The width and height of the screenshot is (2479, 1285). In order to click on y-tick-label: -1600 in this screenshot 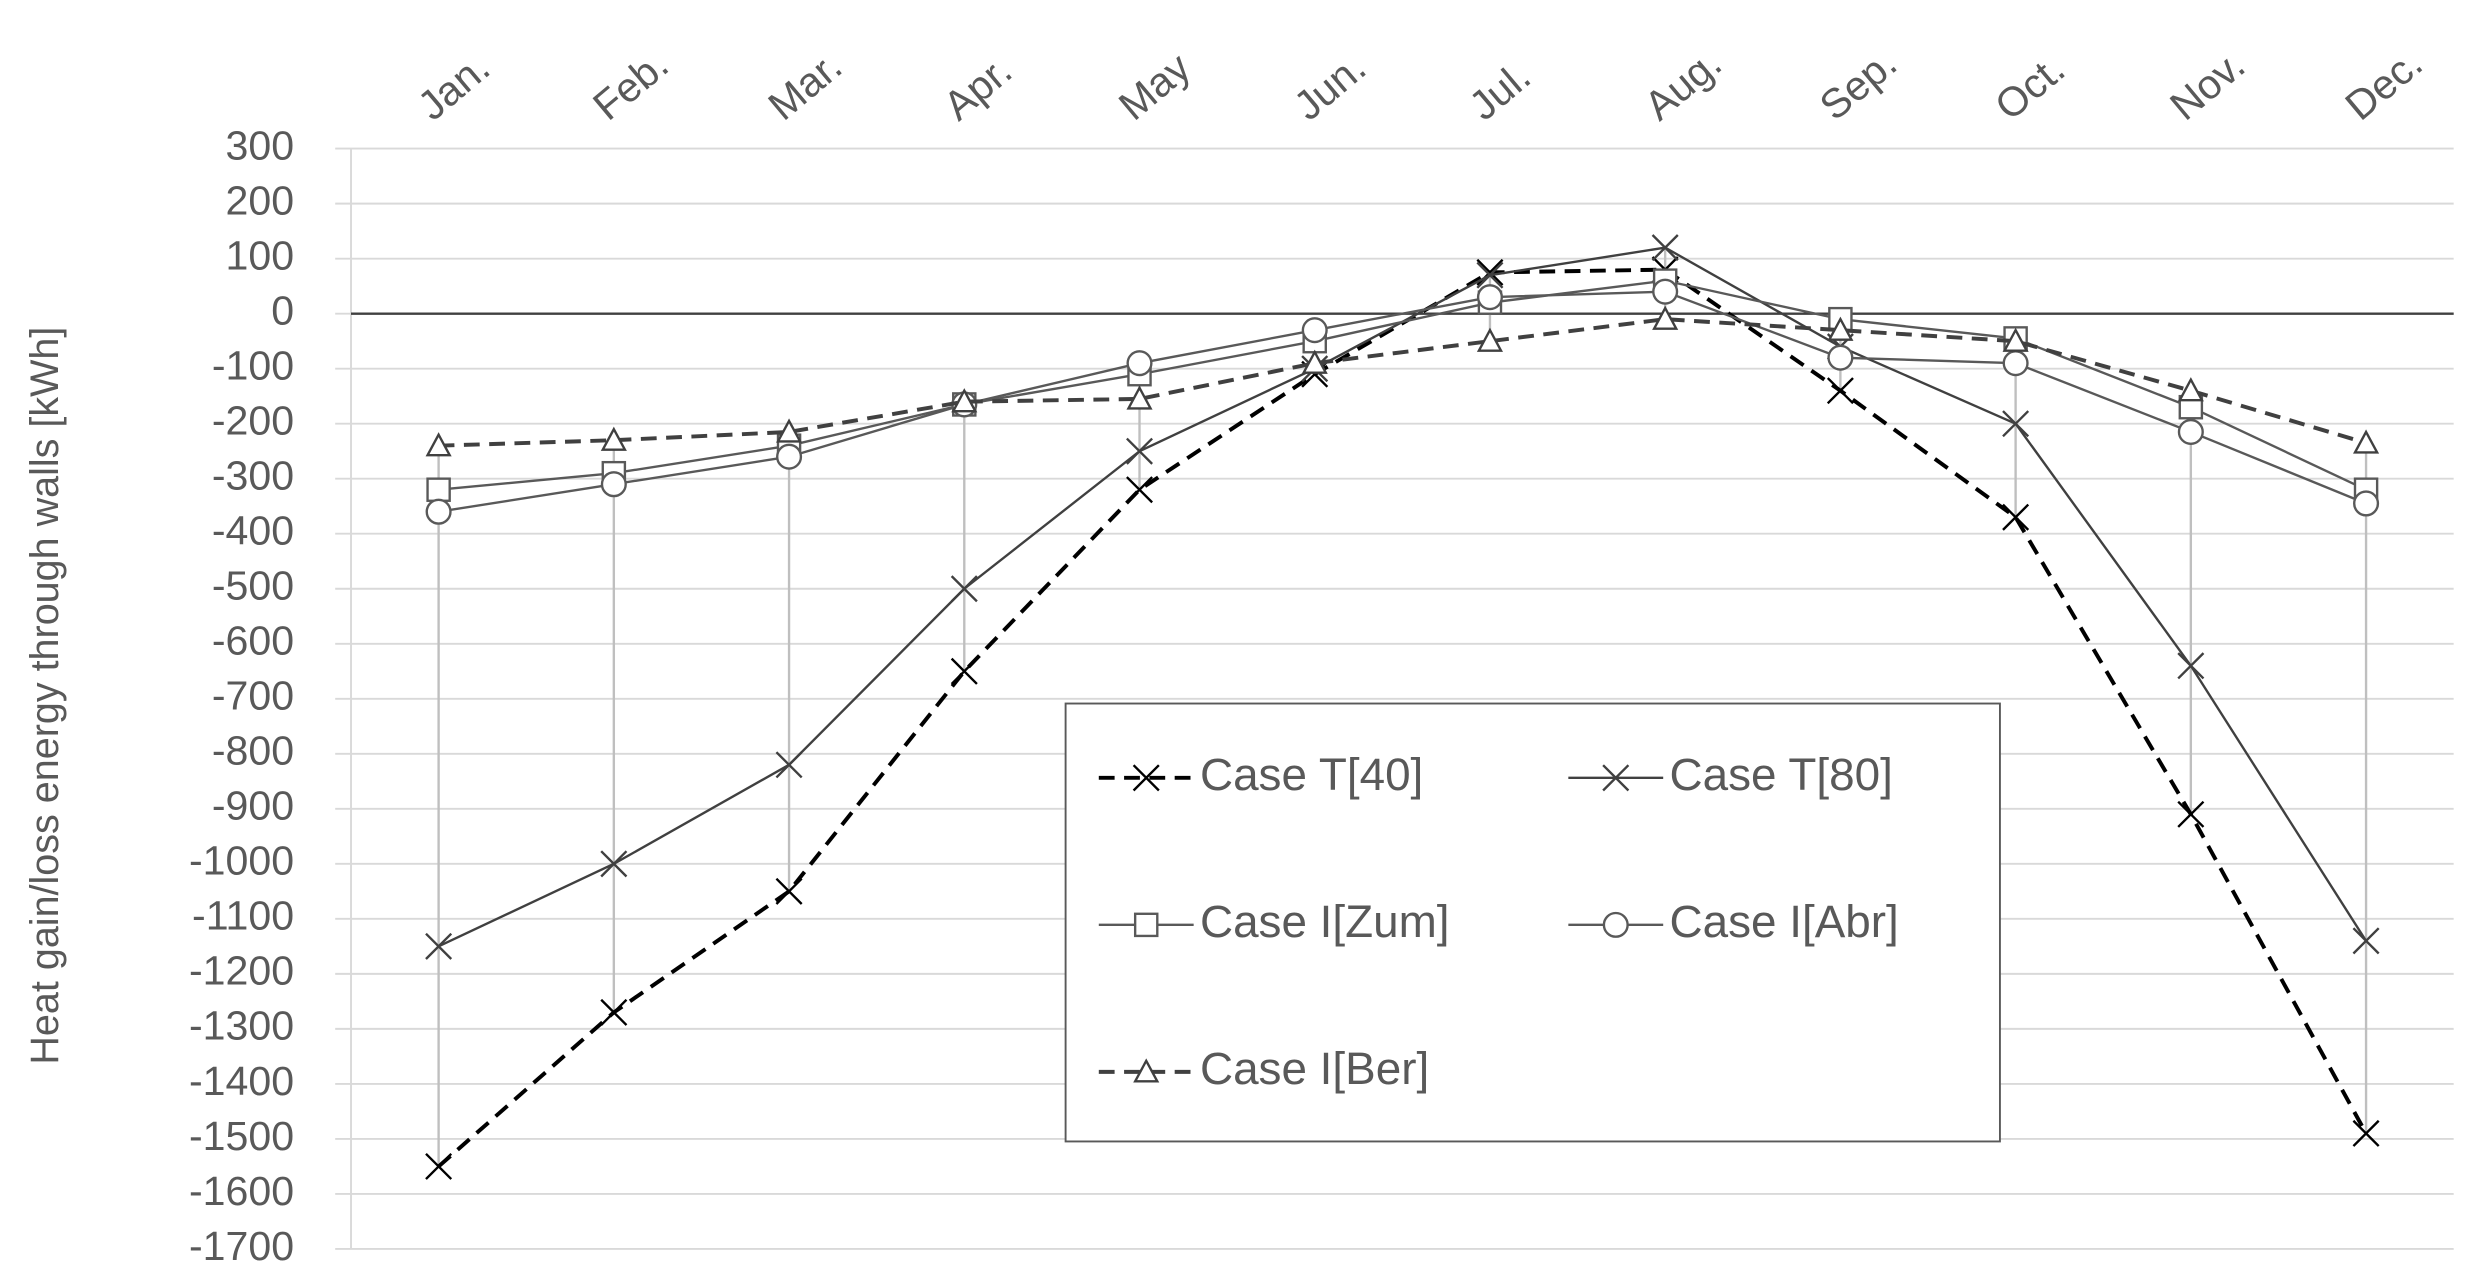, I will do `click(241, 1191)`.